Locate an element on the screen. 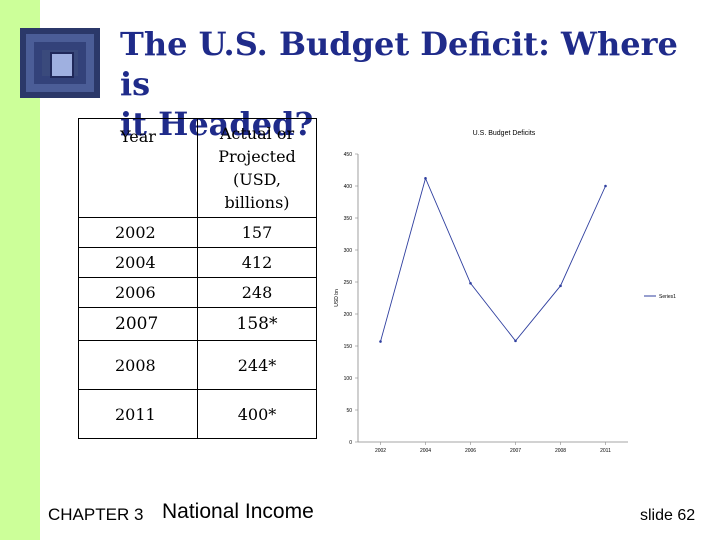  y-tick-label: 200 is located at coordinates (348, 315).